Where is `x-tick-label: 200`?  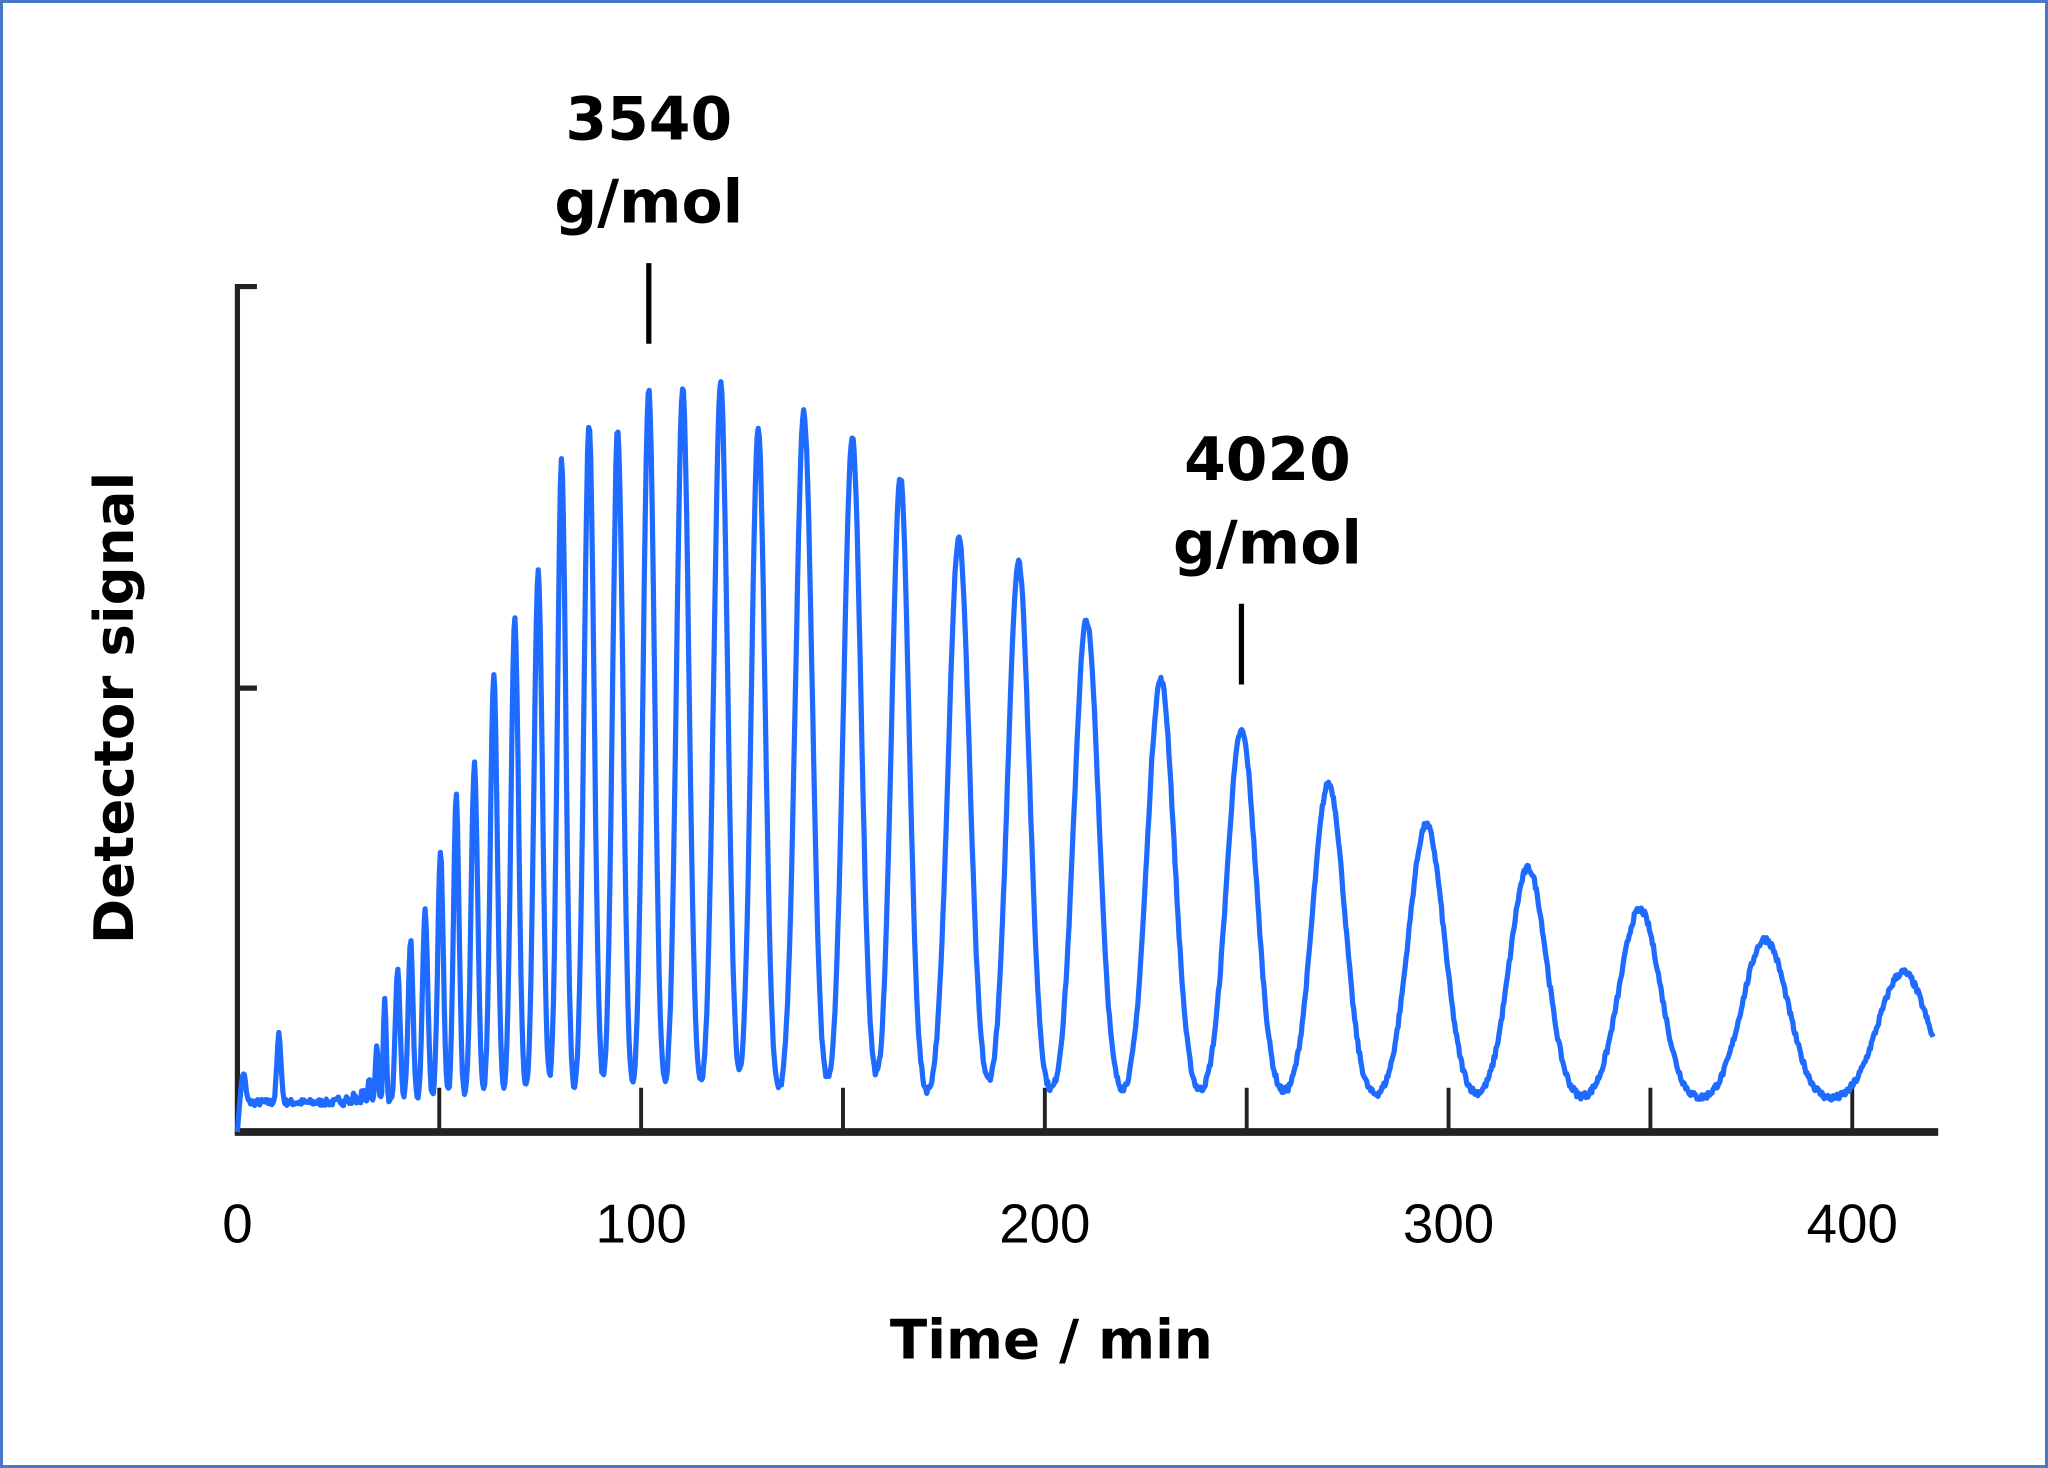 x-tick-label: 200 is located at coordinates (1044, 1224).